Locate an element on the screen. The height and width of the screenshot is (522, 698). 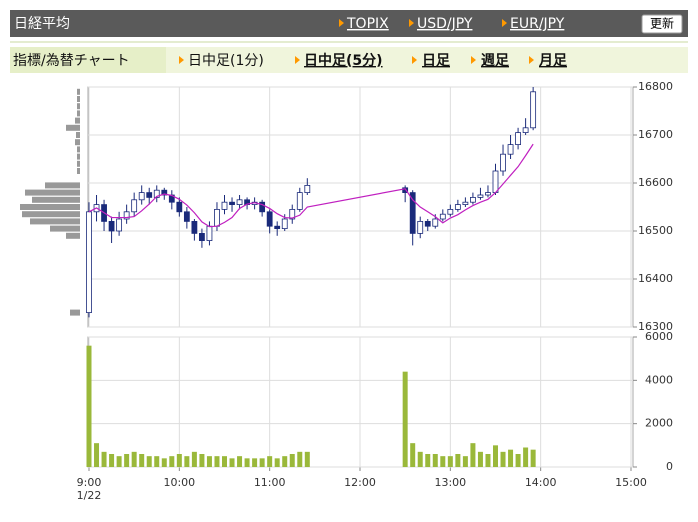
link: TOPIX is located at coordinates (367, 24).